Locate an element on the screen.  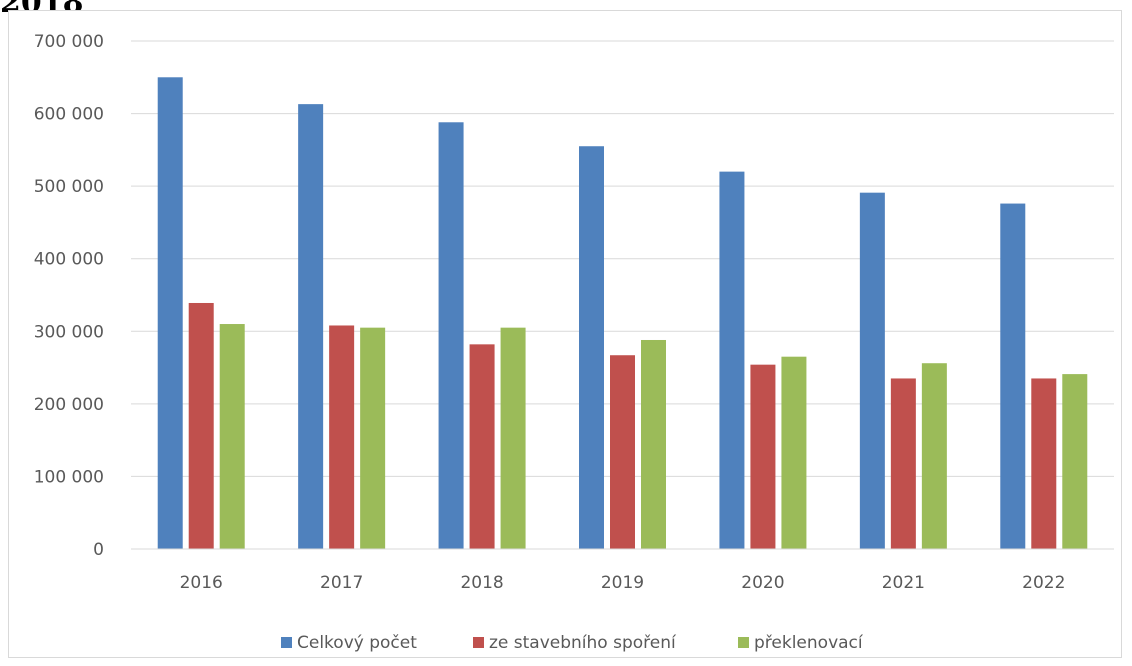
legend-label: Celkový počet is located at coordinates (357, 643).